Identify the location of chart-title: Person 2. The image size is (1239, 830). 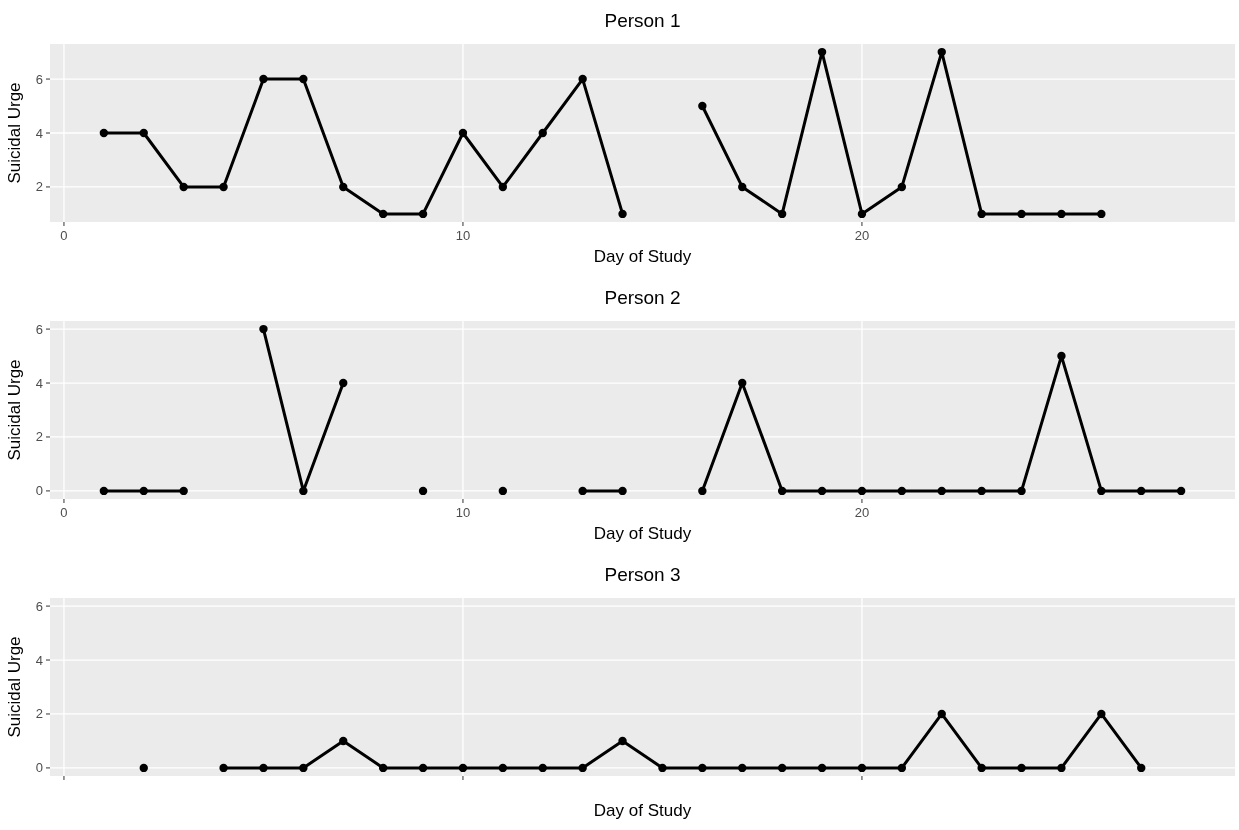
(642, 297).